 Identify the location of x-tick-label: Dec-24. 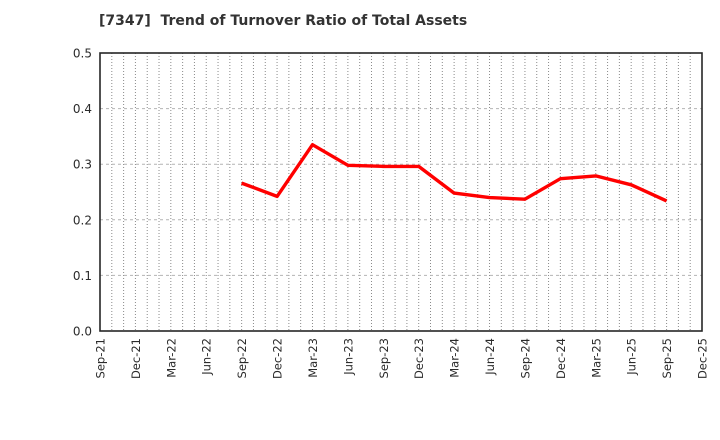
(561, 358).